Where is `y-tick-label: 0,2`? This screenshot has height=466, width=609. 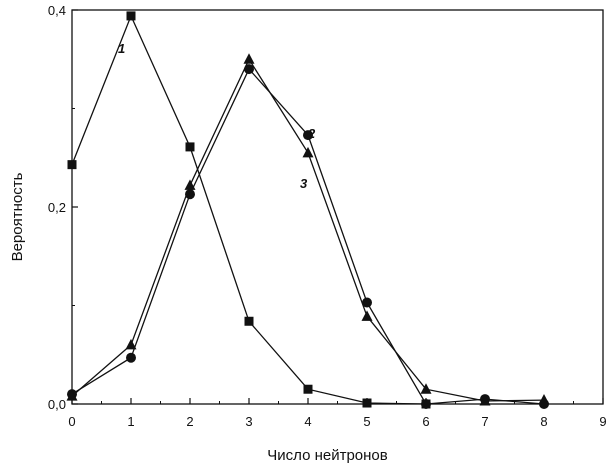
y-tick-label: 0,2 is located at coordinates (57, 207).